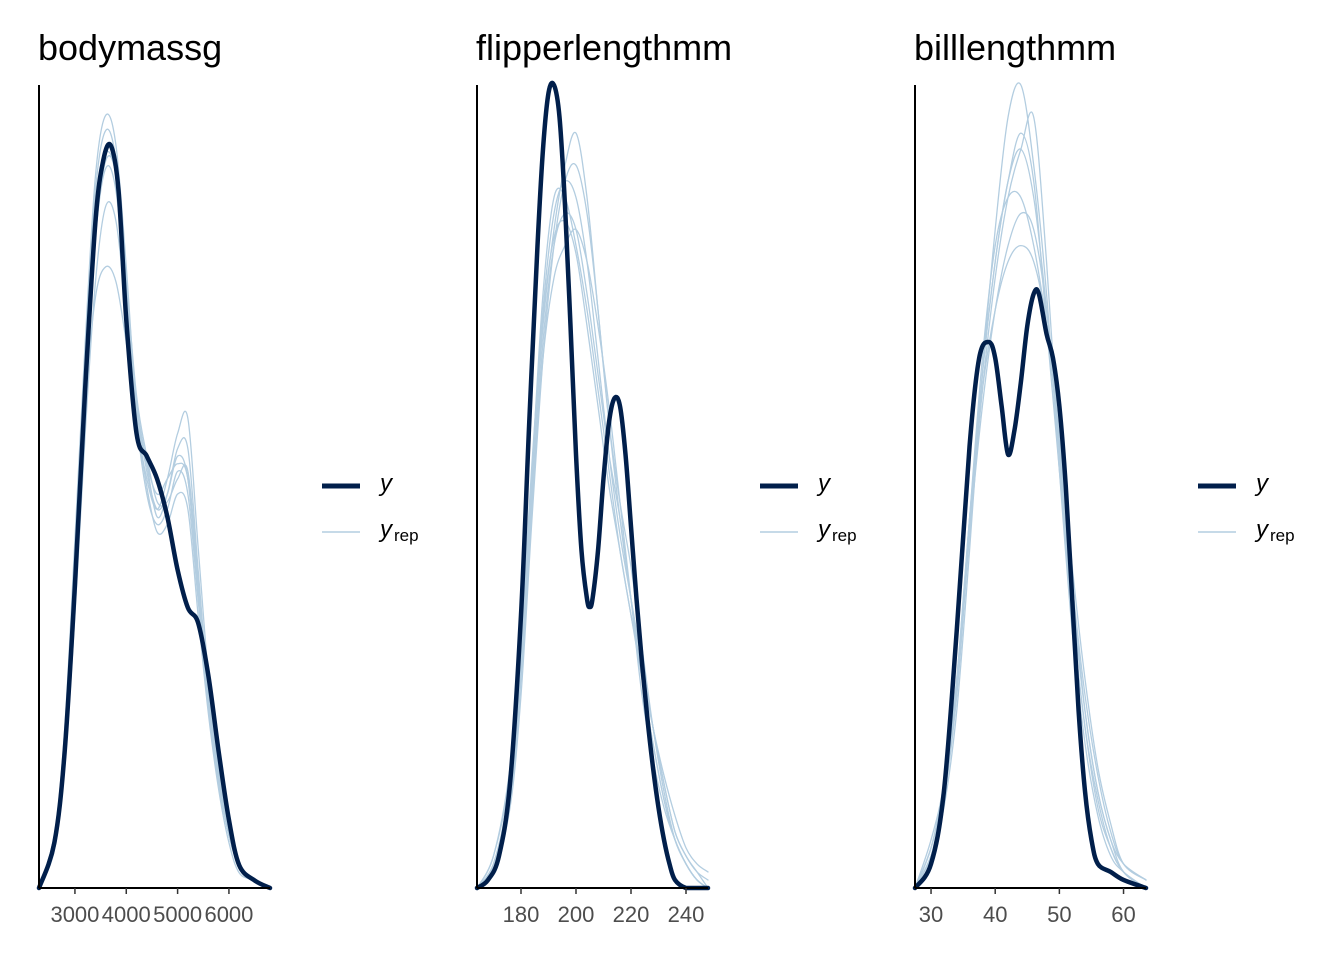 This screenshot has height=960, width=1344. Describe the element at coordinates (130, 47) in the screenshot. I see `panel-title: bodymassg` at that location.